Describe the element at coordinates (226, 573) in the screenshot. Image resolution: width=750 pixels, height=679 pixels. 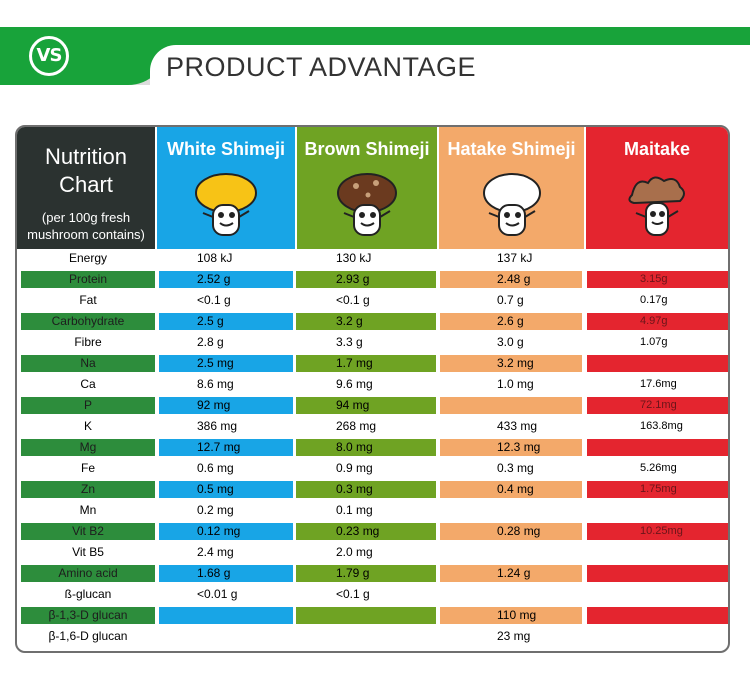
I see `white-shimeji-value: 1.68 g` at that location.